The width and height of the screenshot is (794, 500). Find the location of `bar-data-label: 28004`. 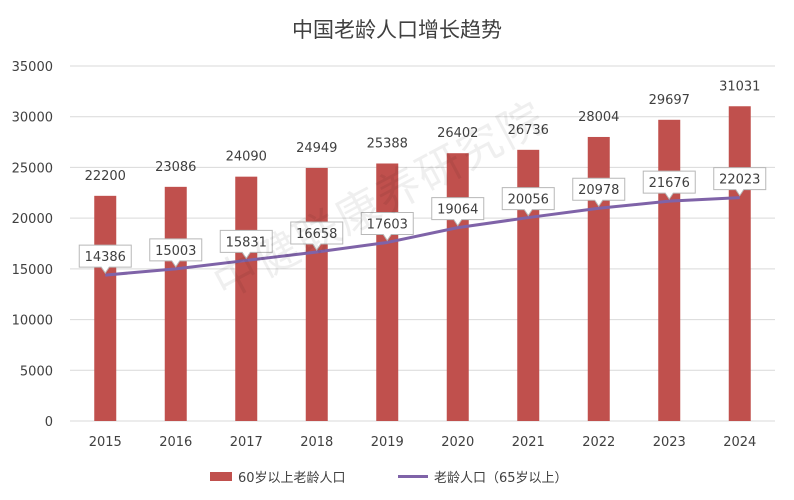

bar-data-label: 28004 is located at coordinates (598, 117).